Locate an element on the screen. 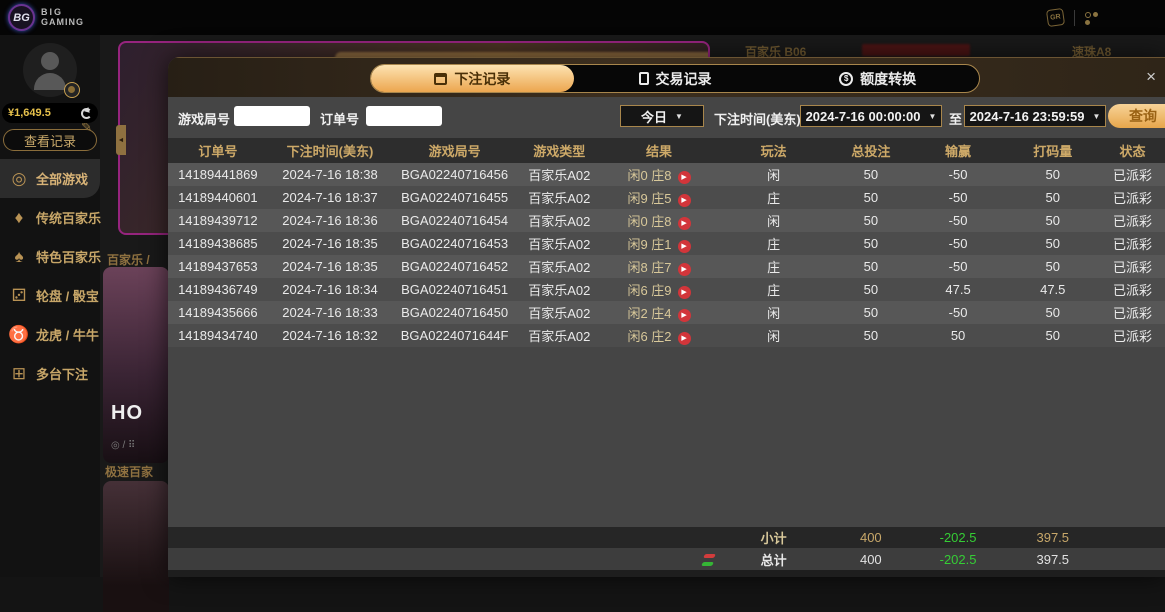  sidebar-item-label: 特色百家乐 is located at coordinates (68, 256).